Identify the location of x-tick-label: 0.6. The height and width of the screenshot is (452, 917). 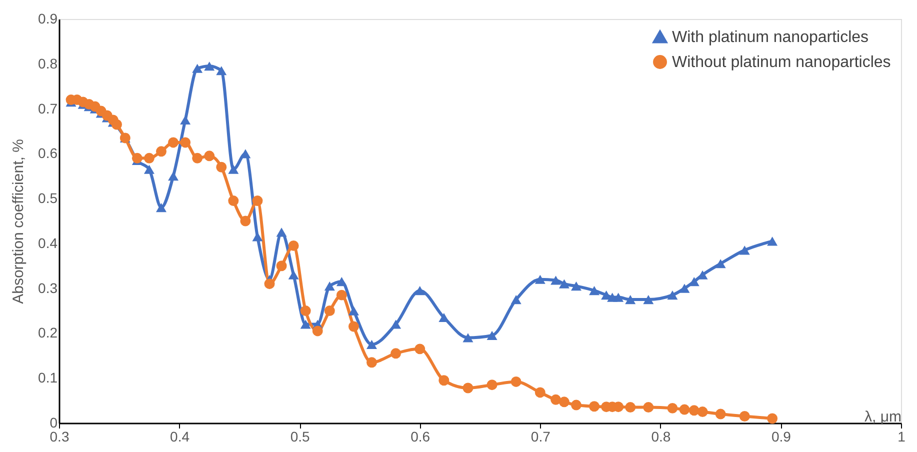
(420, 436).